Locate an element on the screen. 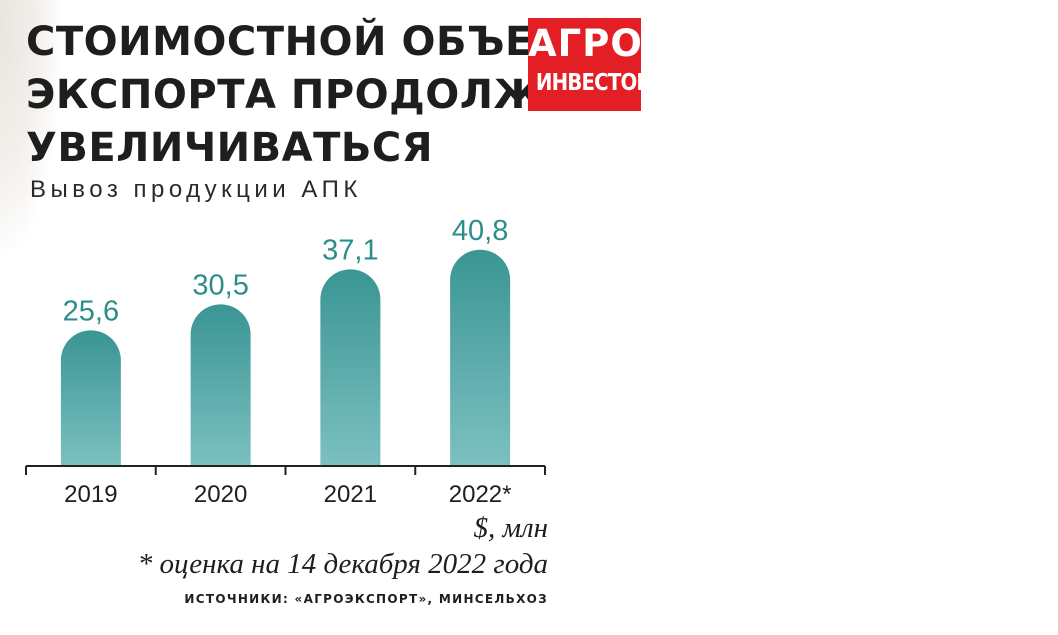  footnote: * оценка на 14 декабря 2022 года is located at coordinates (342, 564).